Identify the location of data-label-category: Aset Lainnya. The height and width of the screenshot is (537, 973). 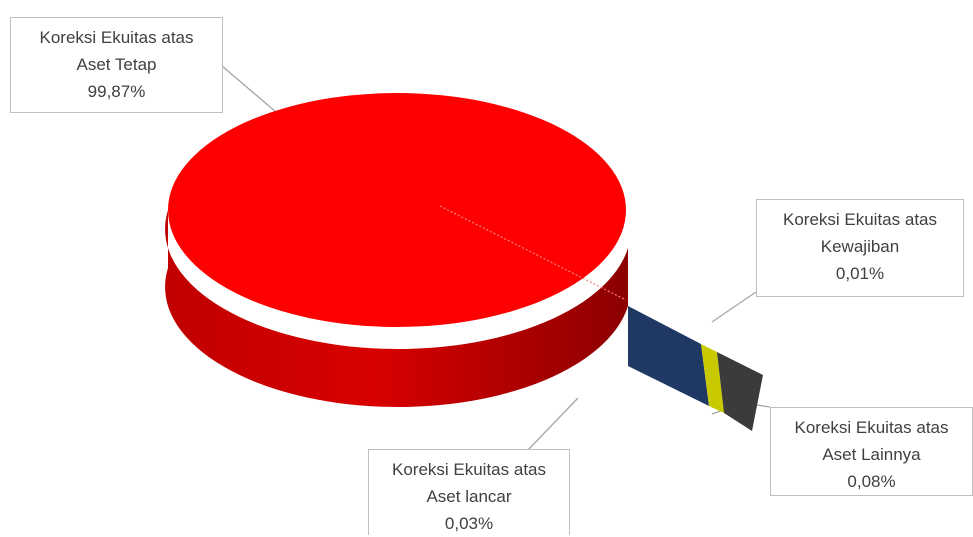
(871, 454).